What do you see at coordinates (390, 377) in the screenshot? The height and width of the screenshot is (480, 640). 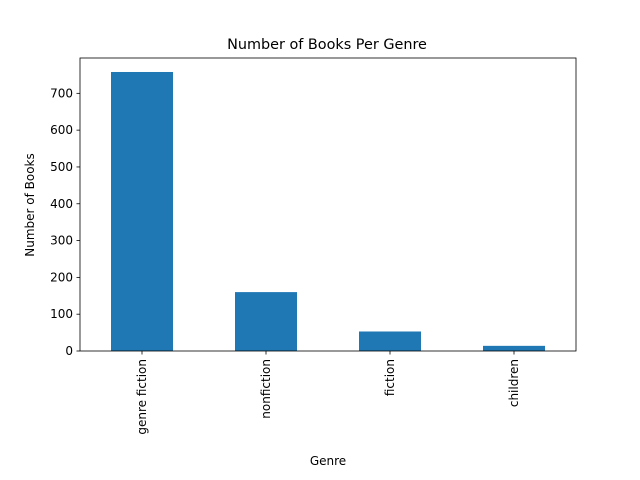 I see `x-tick-label: fiction` at bounding box center [390, 377].